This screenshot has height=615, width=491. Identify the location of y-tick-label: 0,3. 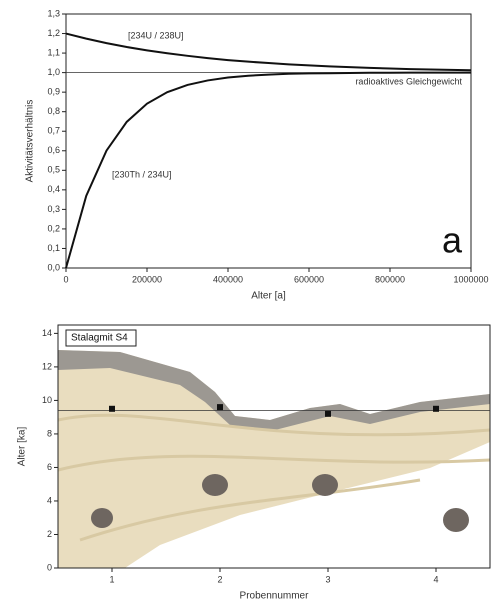
(53, 209).